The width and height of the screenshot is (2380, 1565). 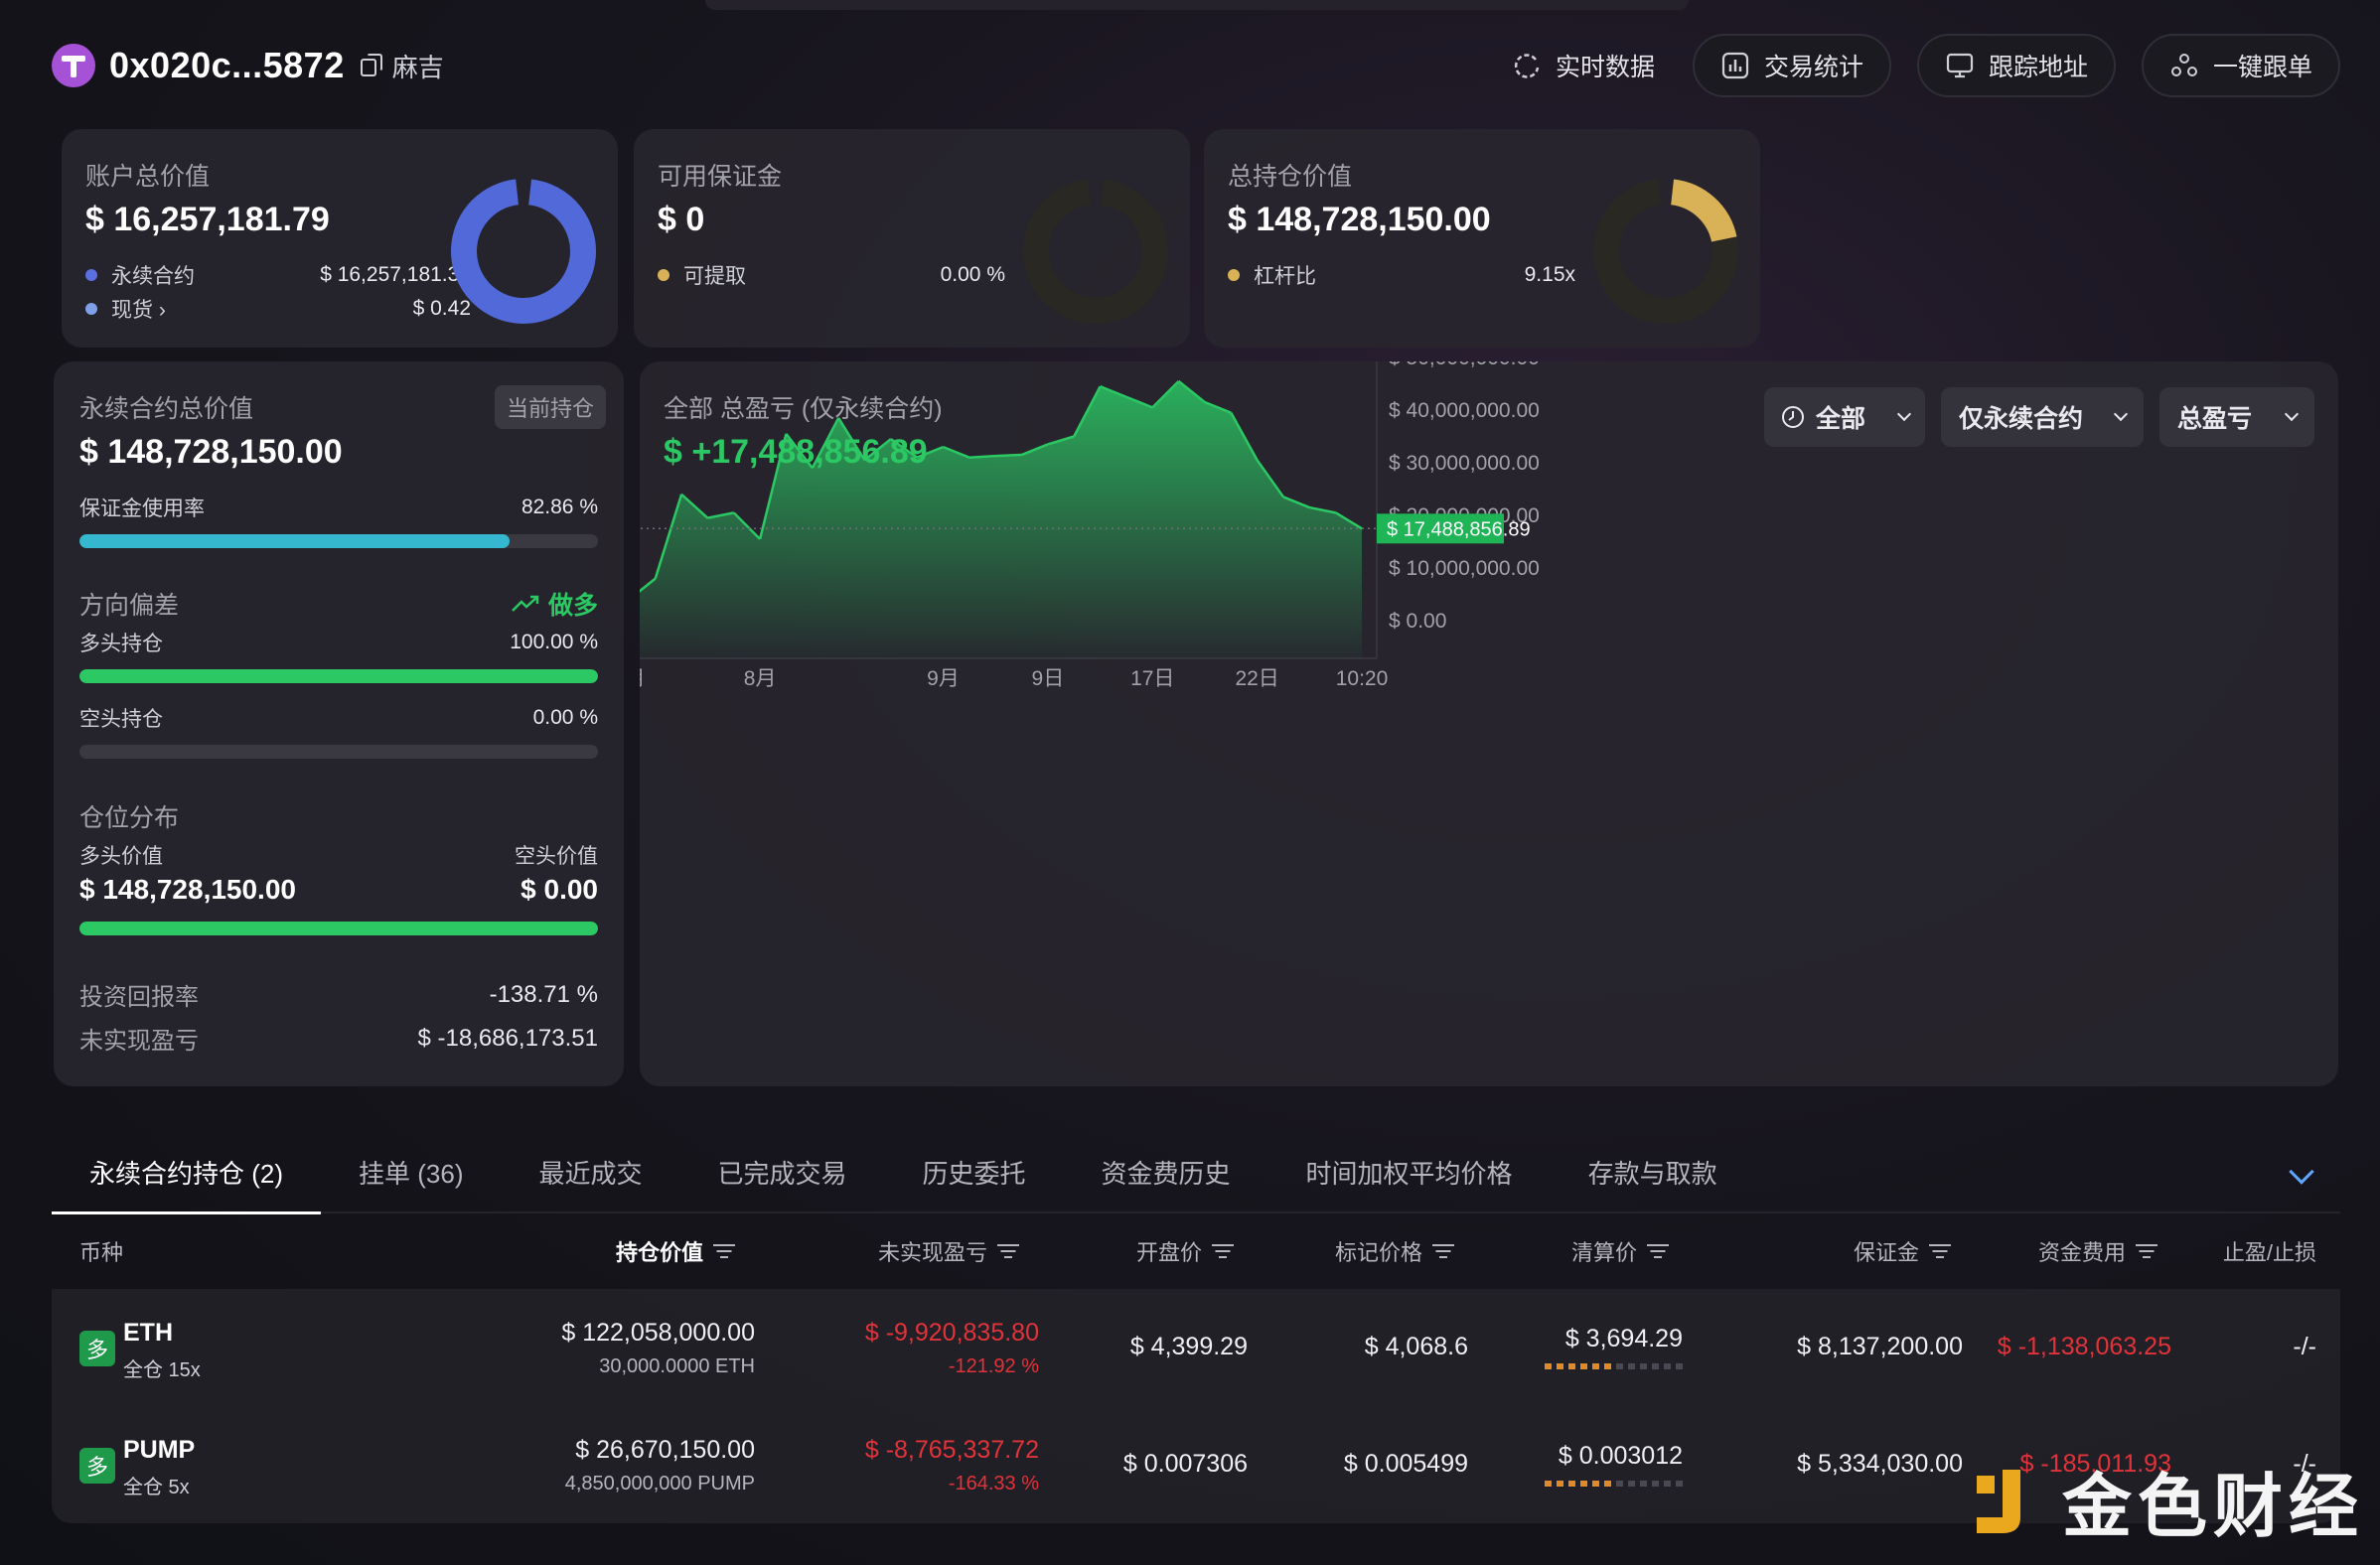 What do you see at coordinates (948, 1251) in the screenshot?
I see `col-unrealized-pnl: 未实现盈亏` at bounding box center [948, 1251].